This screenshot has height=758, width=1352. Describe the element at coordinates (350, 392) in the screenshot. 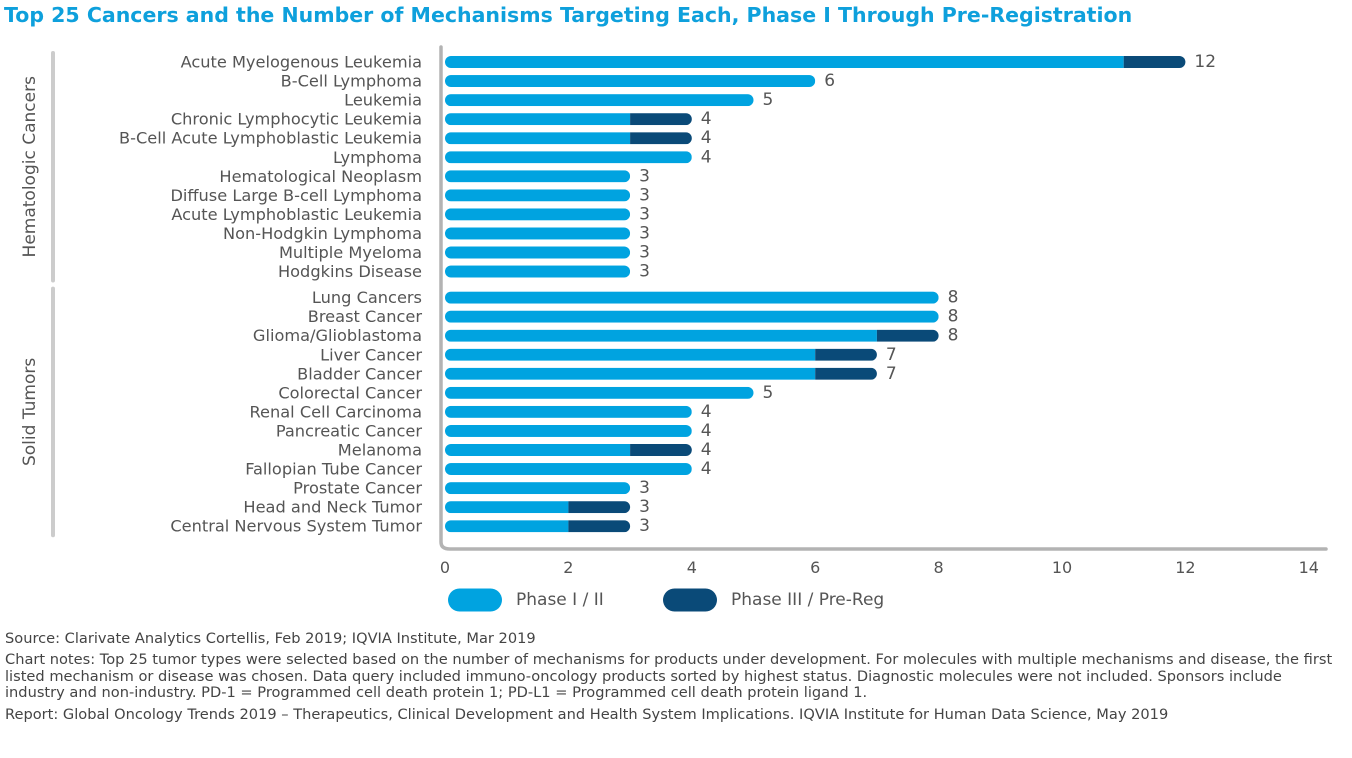

I see `category-label: Colorectal Cancer` at that location.